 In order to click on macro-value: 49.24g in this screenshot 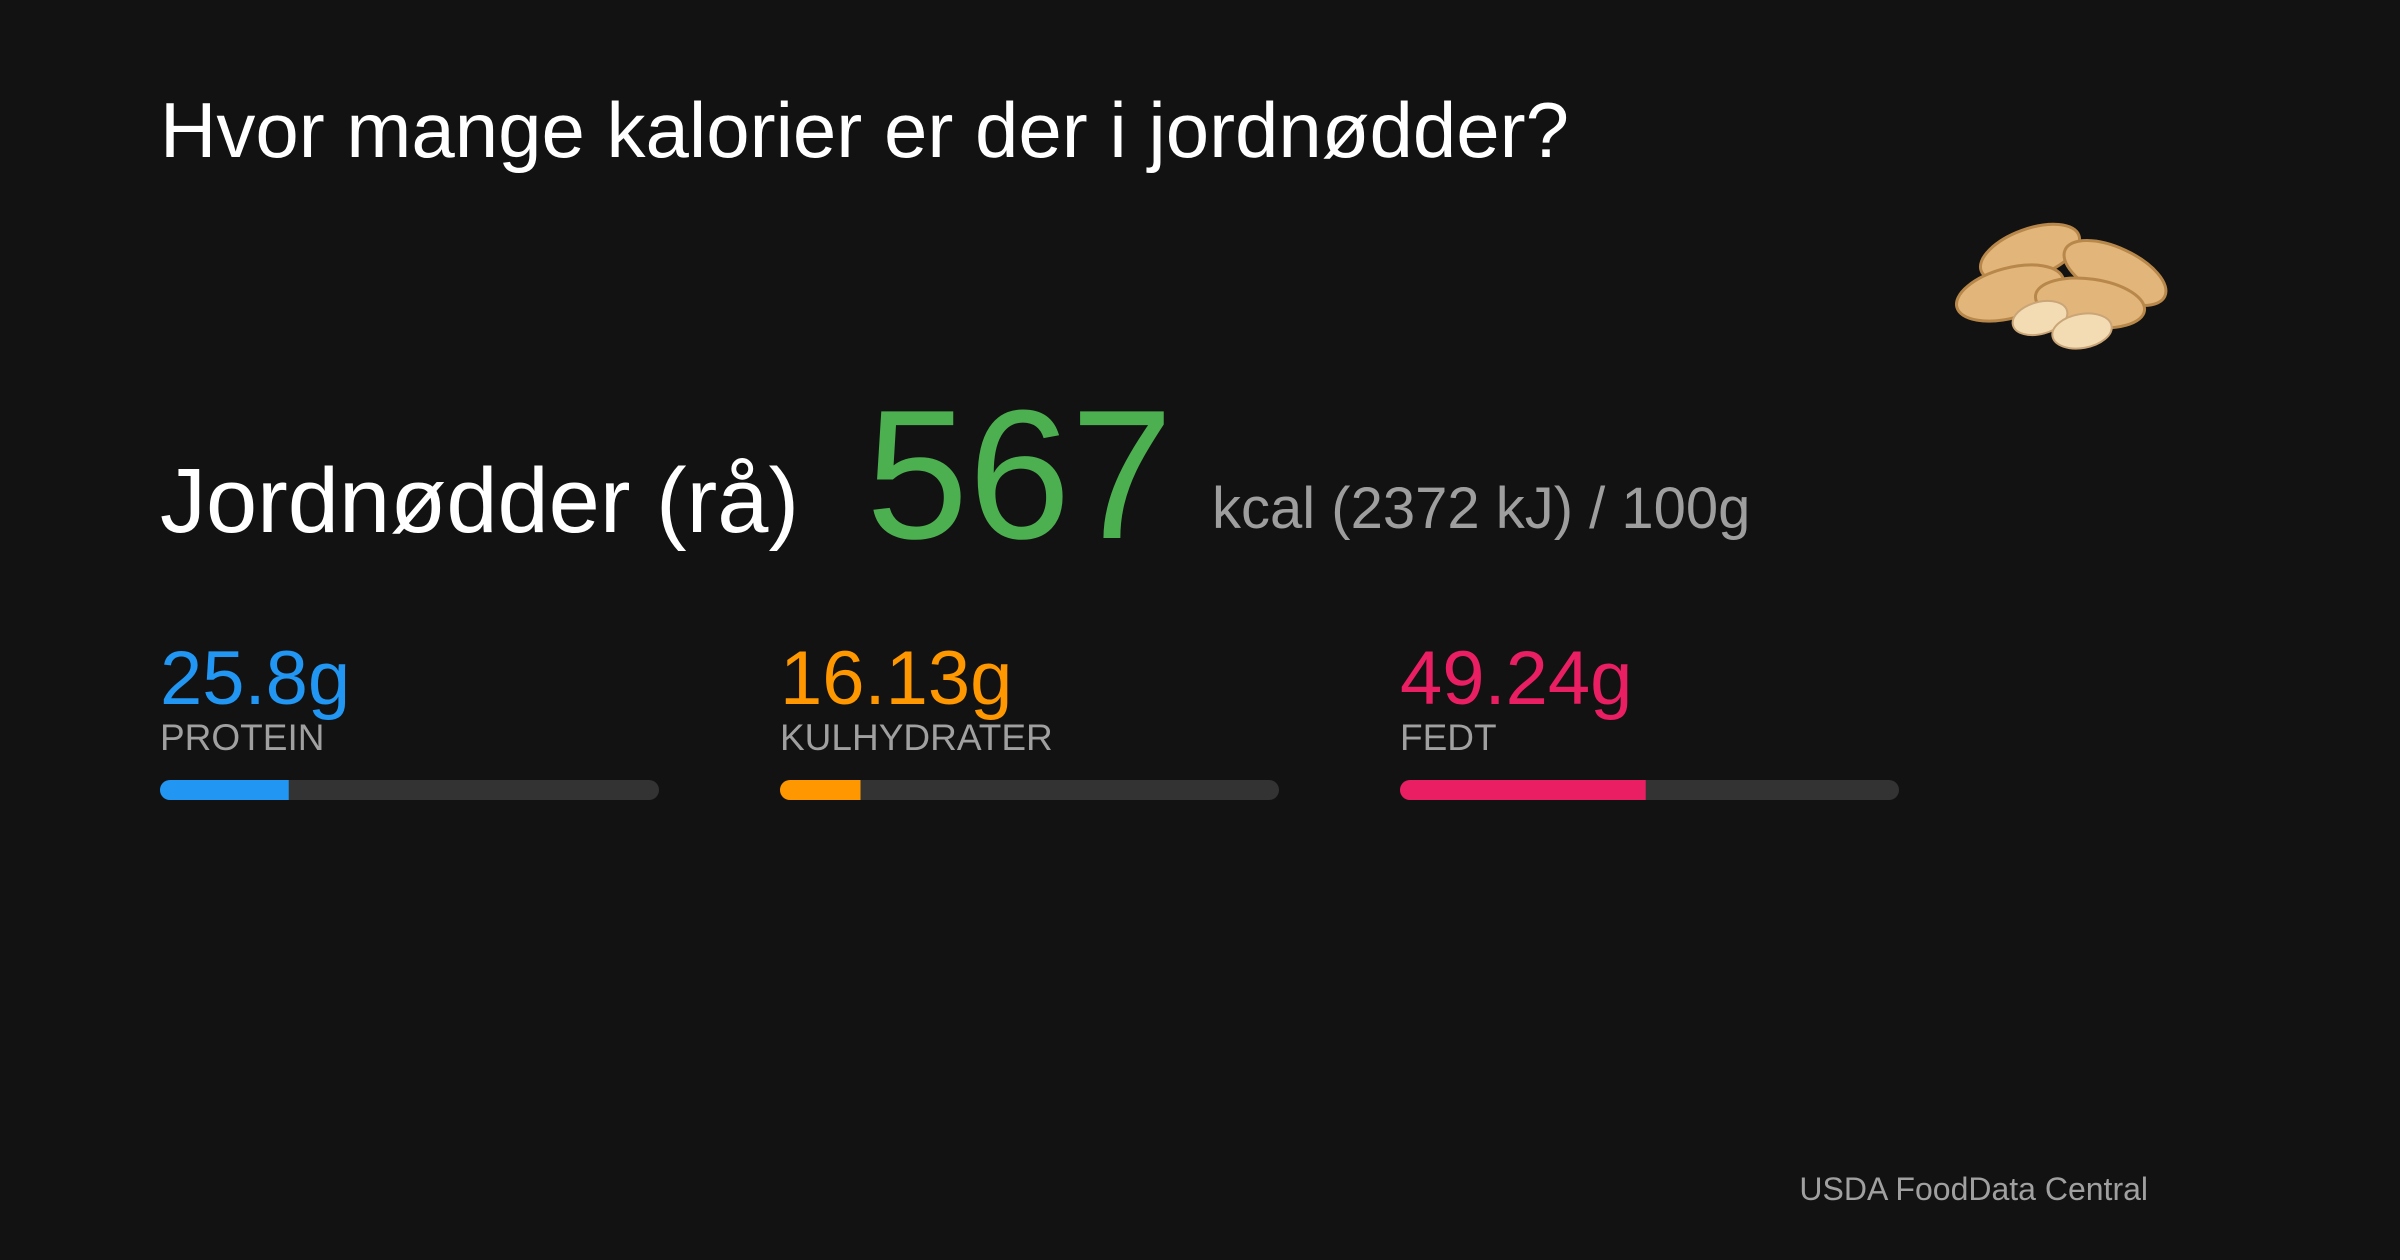, I will do `click(1516, 678)`.